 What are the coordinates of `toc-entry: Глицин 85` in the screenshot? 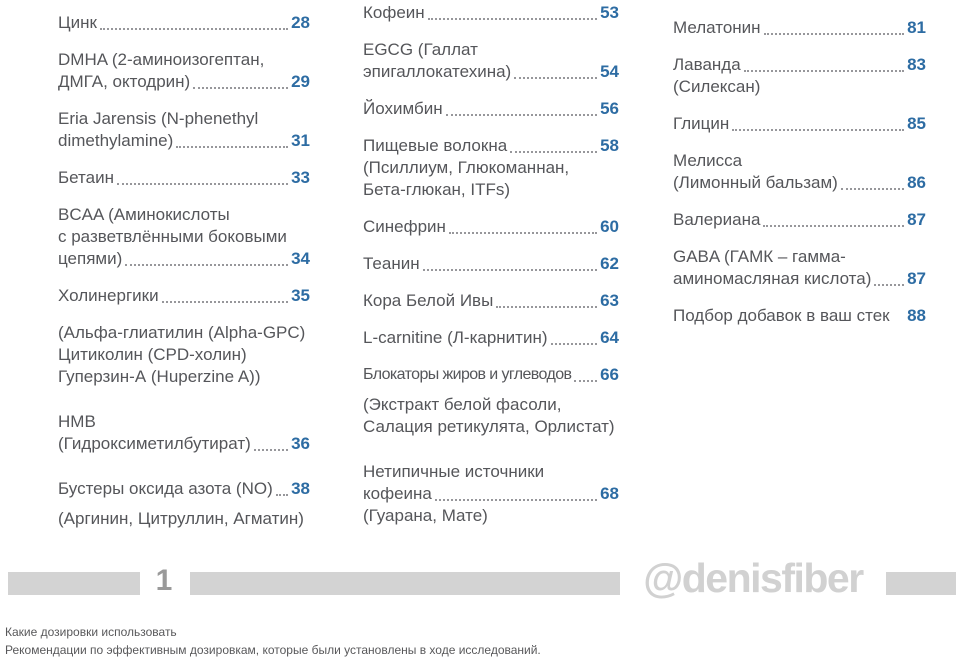 It's located at (799, 124).